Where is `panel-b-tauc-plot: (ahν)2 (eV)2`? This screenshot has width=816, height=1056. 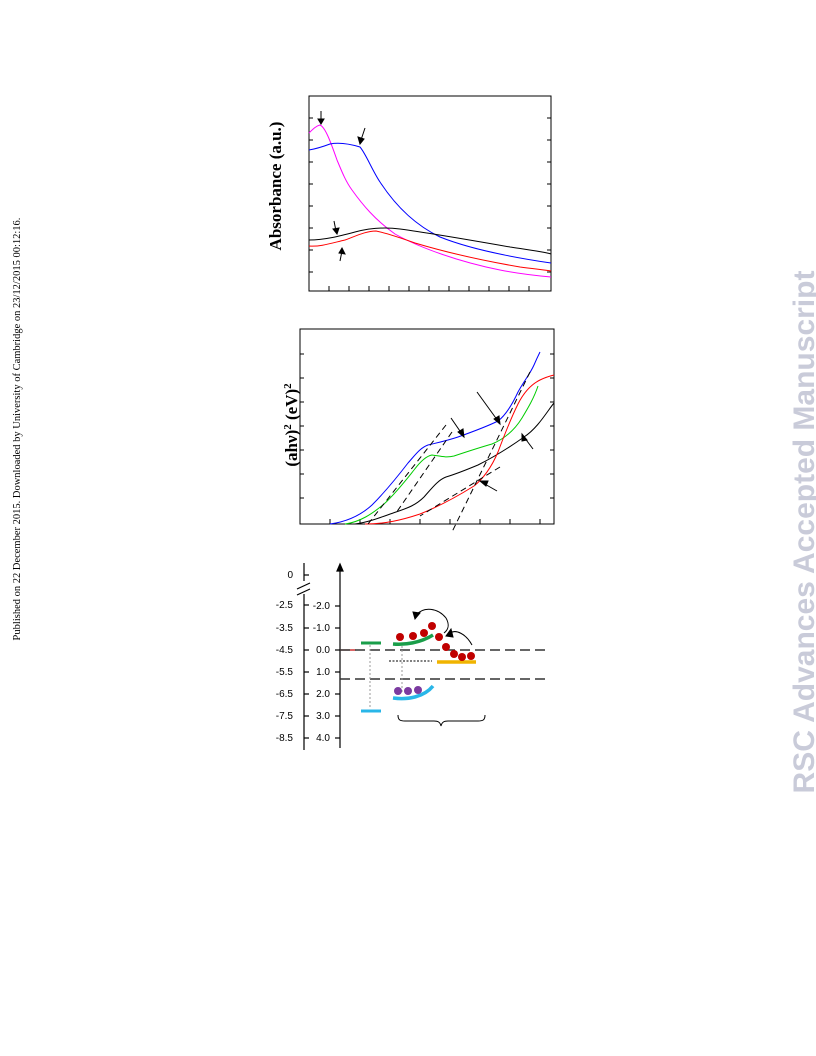 panel-b-tauc-plot: (ahν)2 (eV)2 is located at coordinates (418, 430).